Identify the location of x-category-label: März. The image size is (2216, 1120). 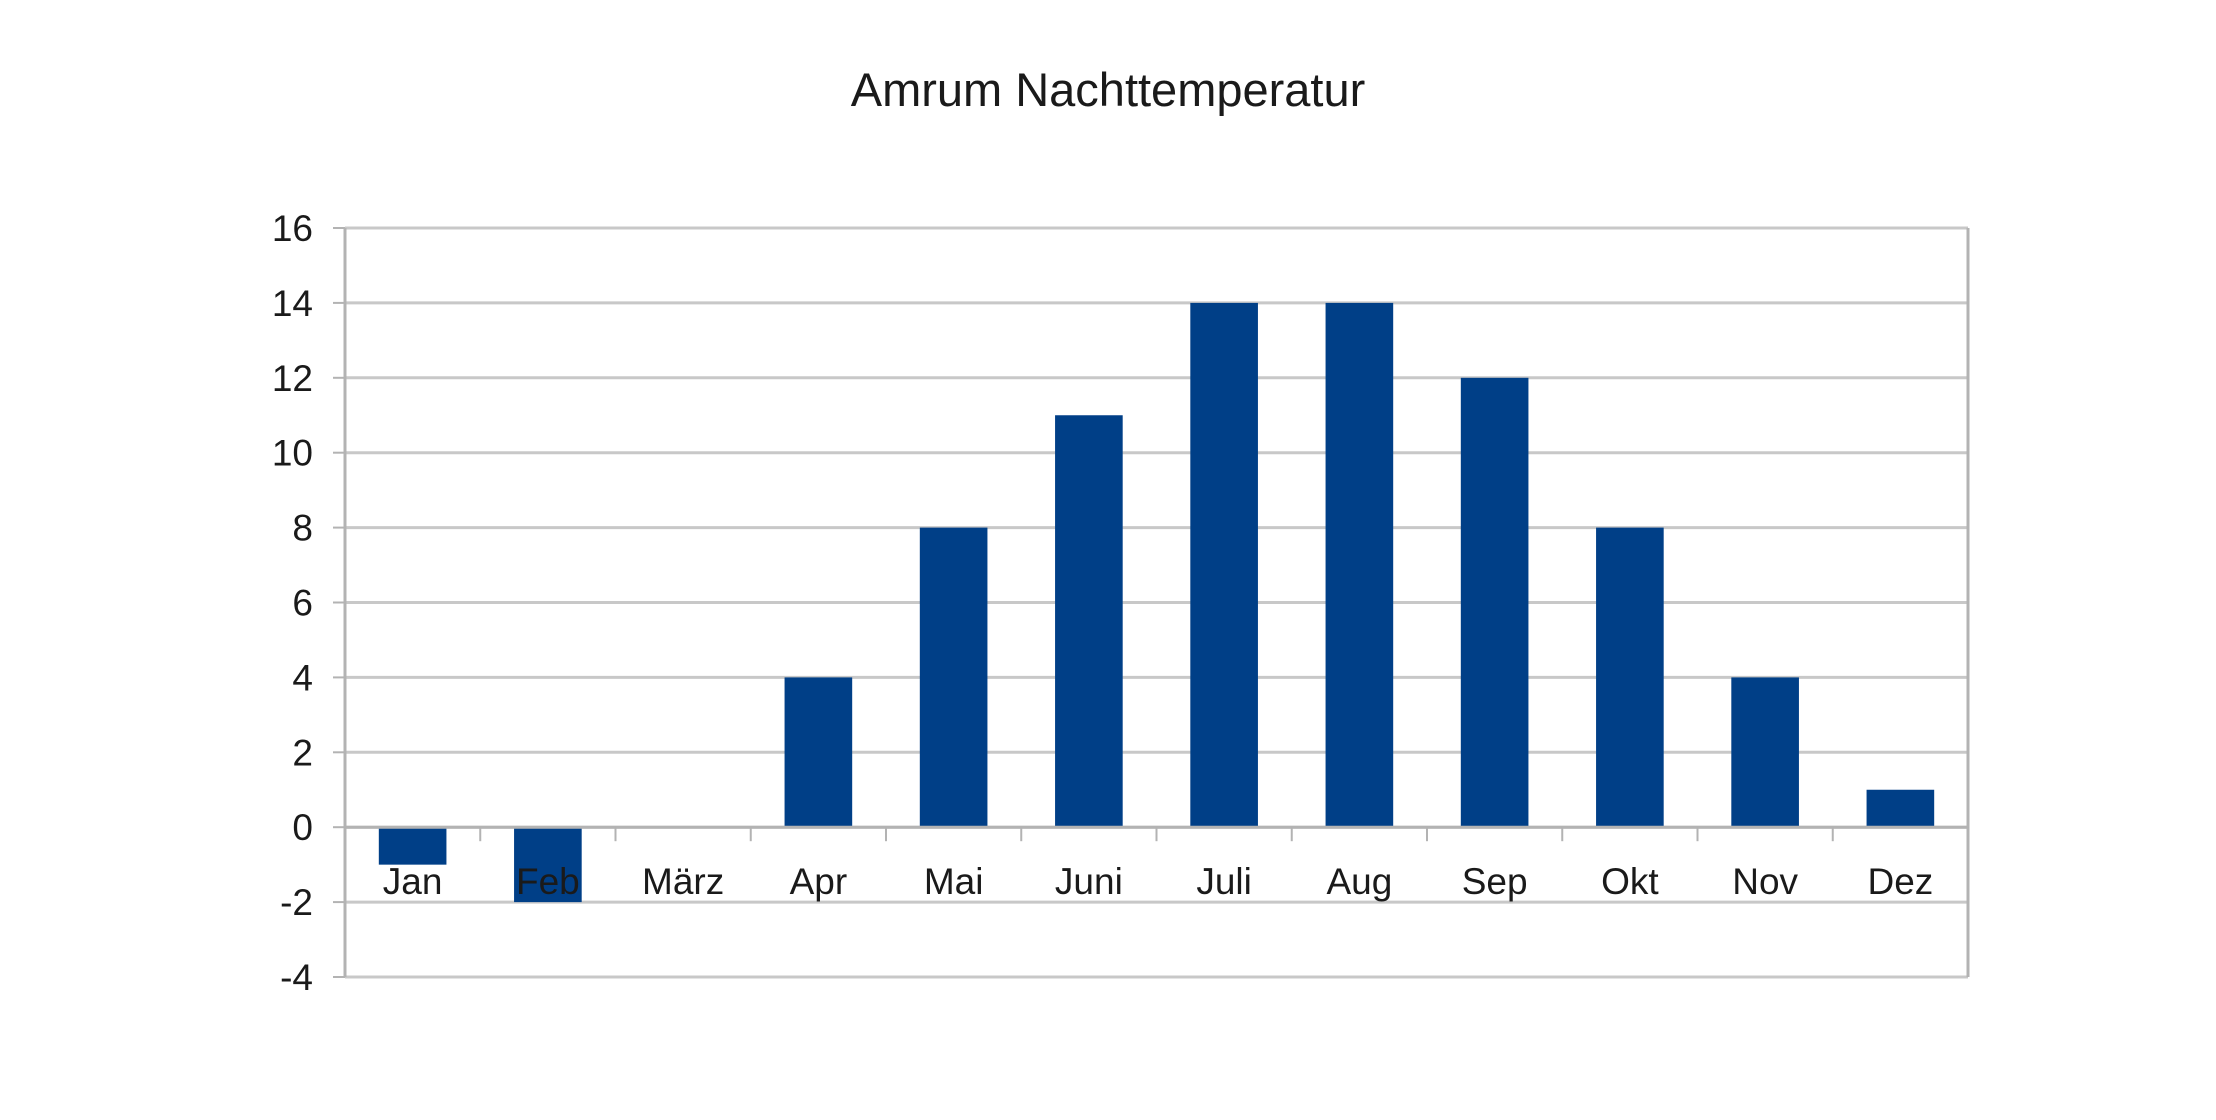
(683, 881).